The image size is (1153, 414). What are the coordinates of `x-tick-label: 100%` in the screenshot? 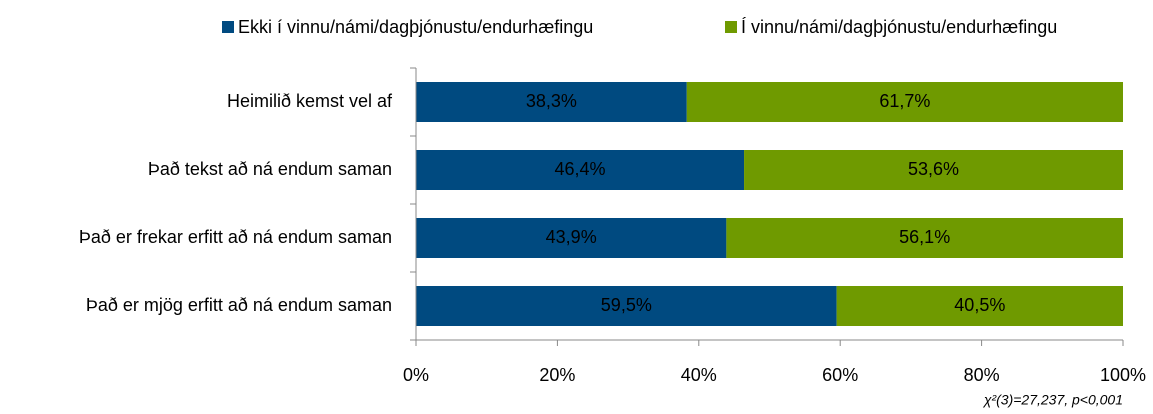 It's located at (1123, 375).